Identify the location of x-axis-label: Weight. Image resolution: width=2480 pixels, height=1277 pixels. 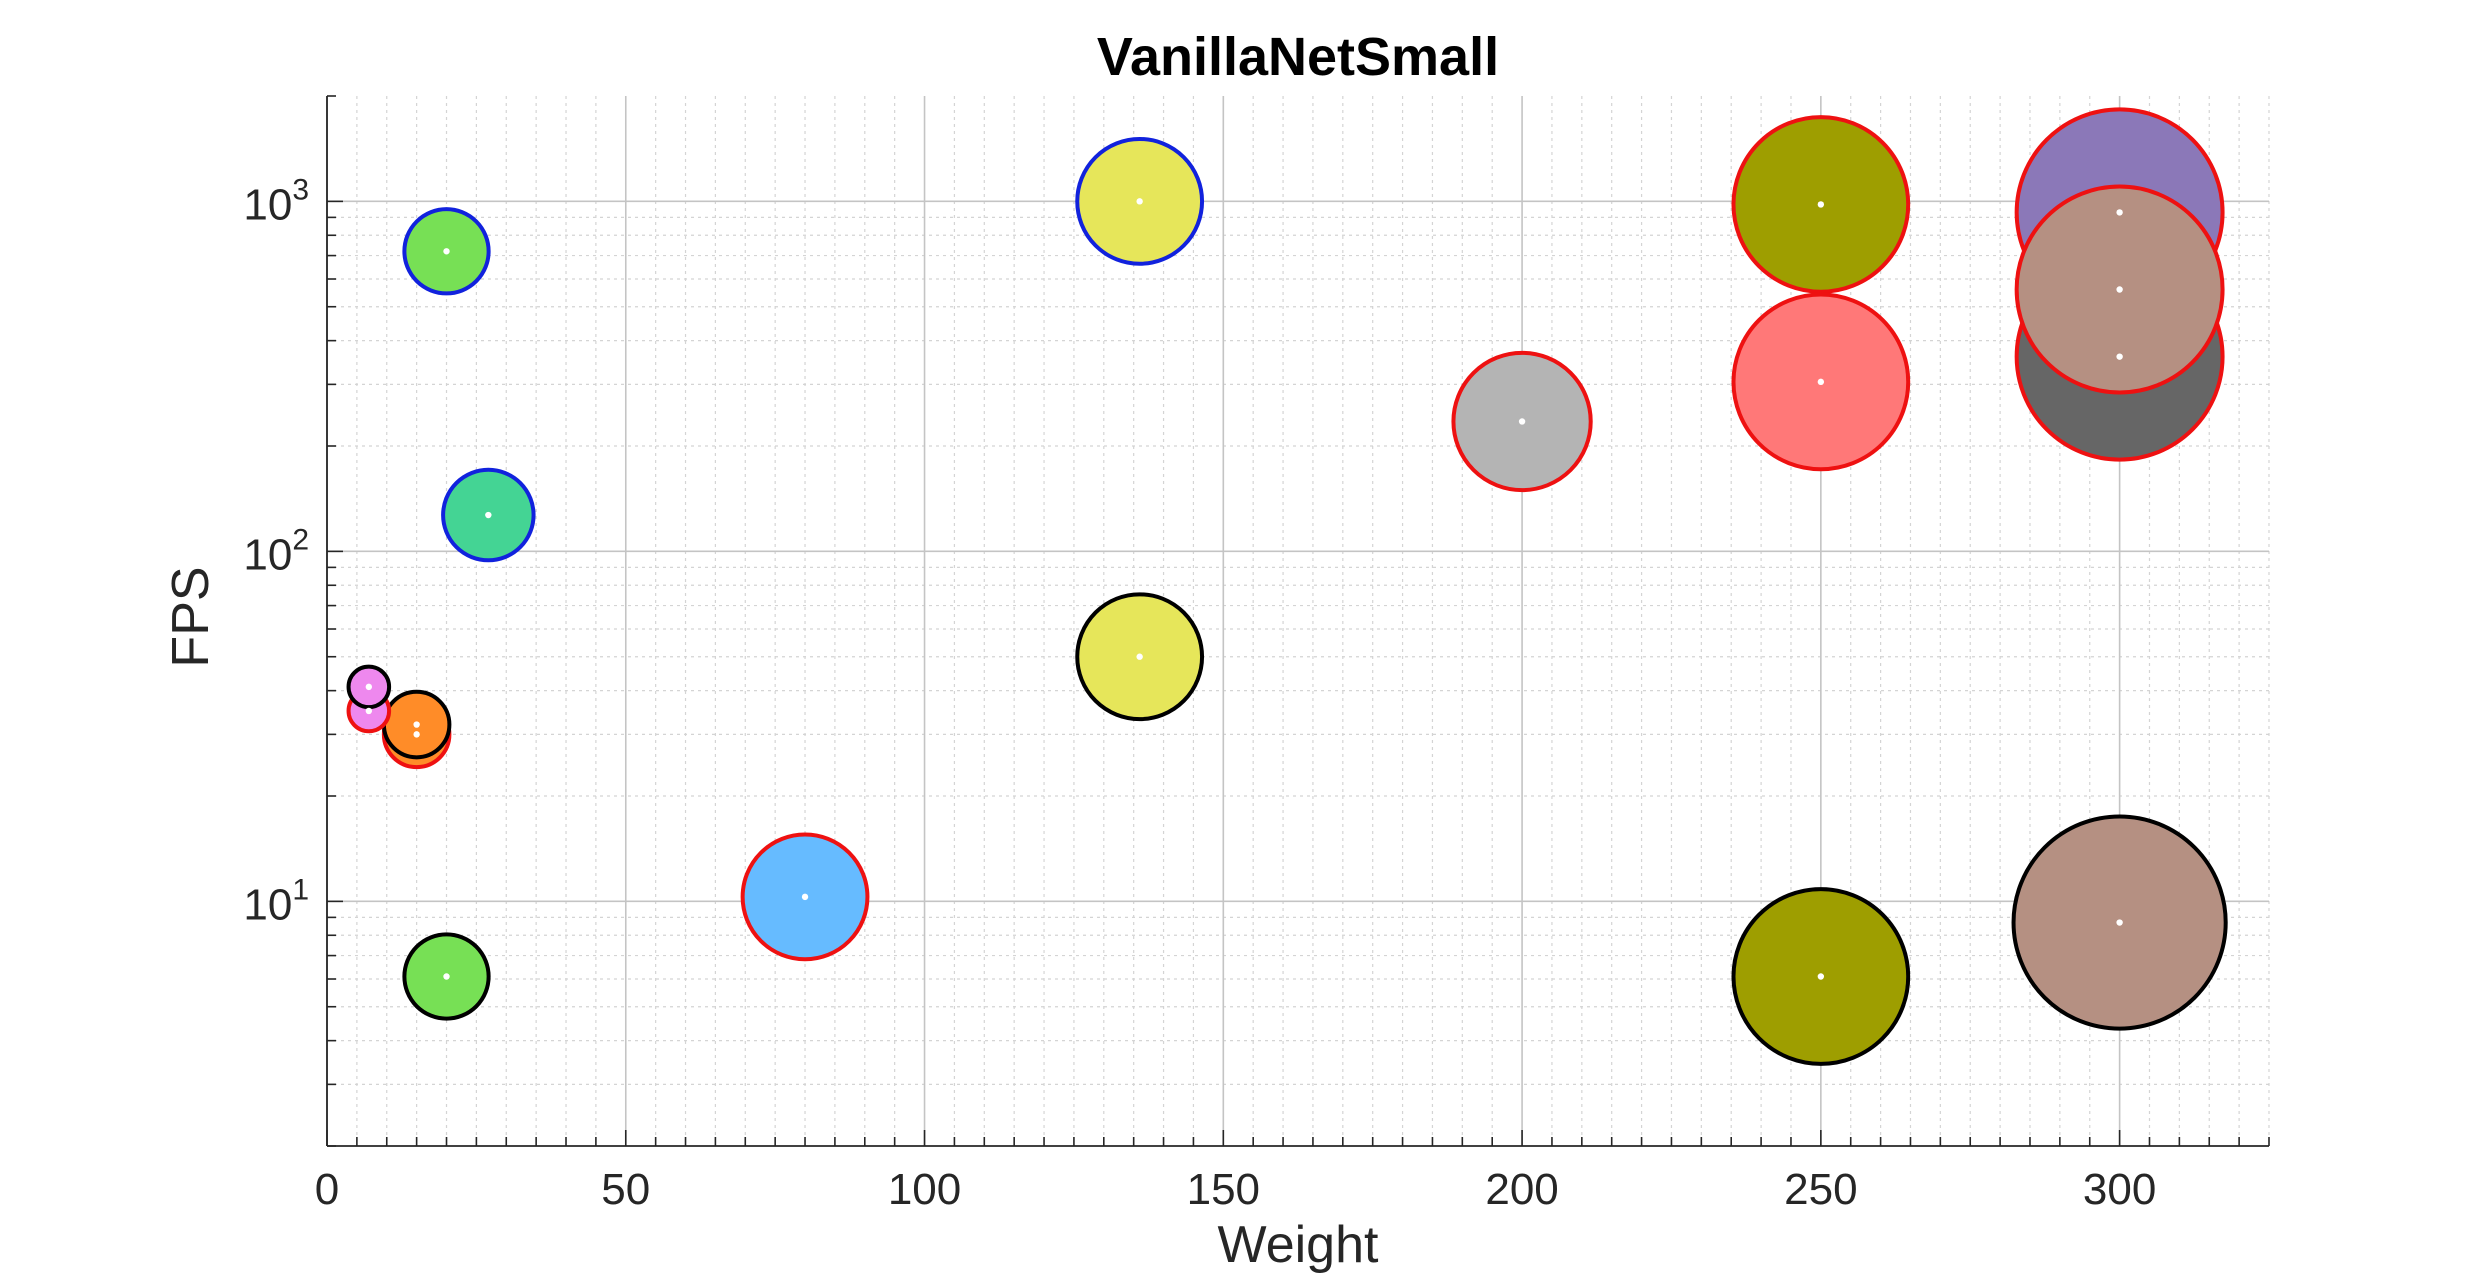
(1298, 1245).